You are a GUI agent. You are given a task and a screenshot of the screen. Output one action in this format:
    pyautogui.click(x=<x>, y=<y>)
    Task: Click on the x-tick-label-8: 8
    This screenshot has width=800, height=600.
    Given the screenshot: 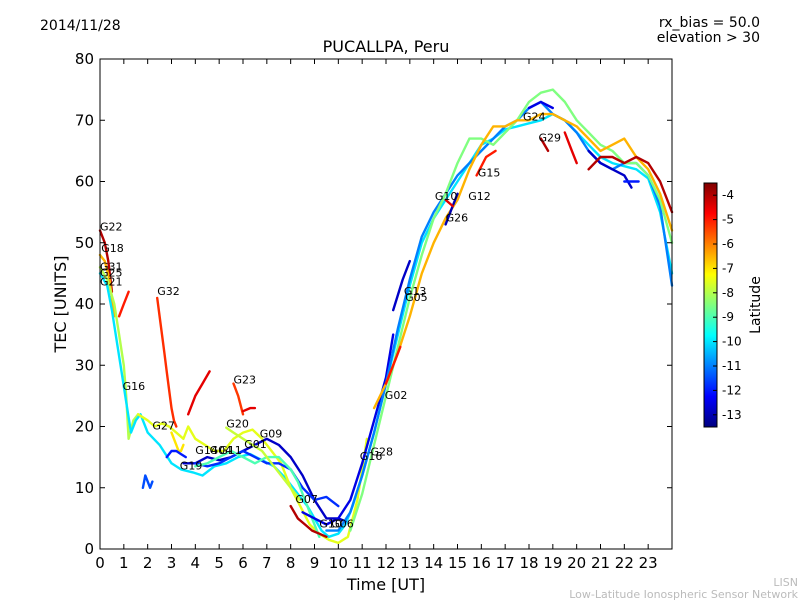 What is the action you would take?
    pyautogui.click(x=291, y=563)
    